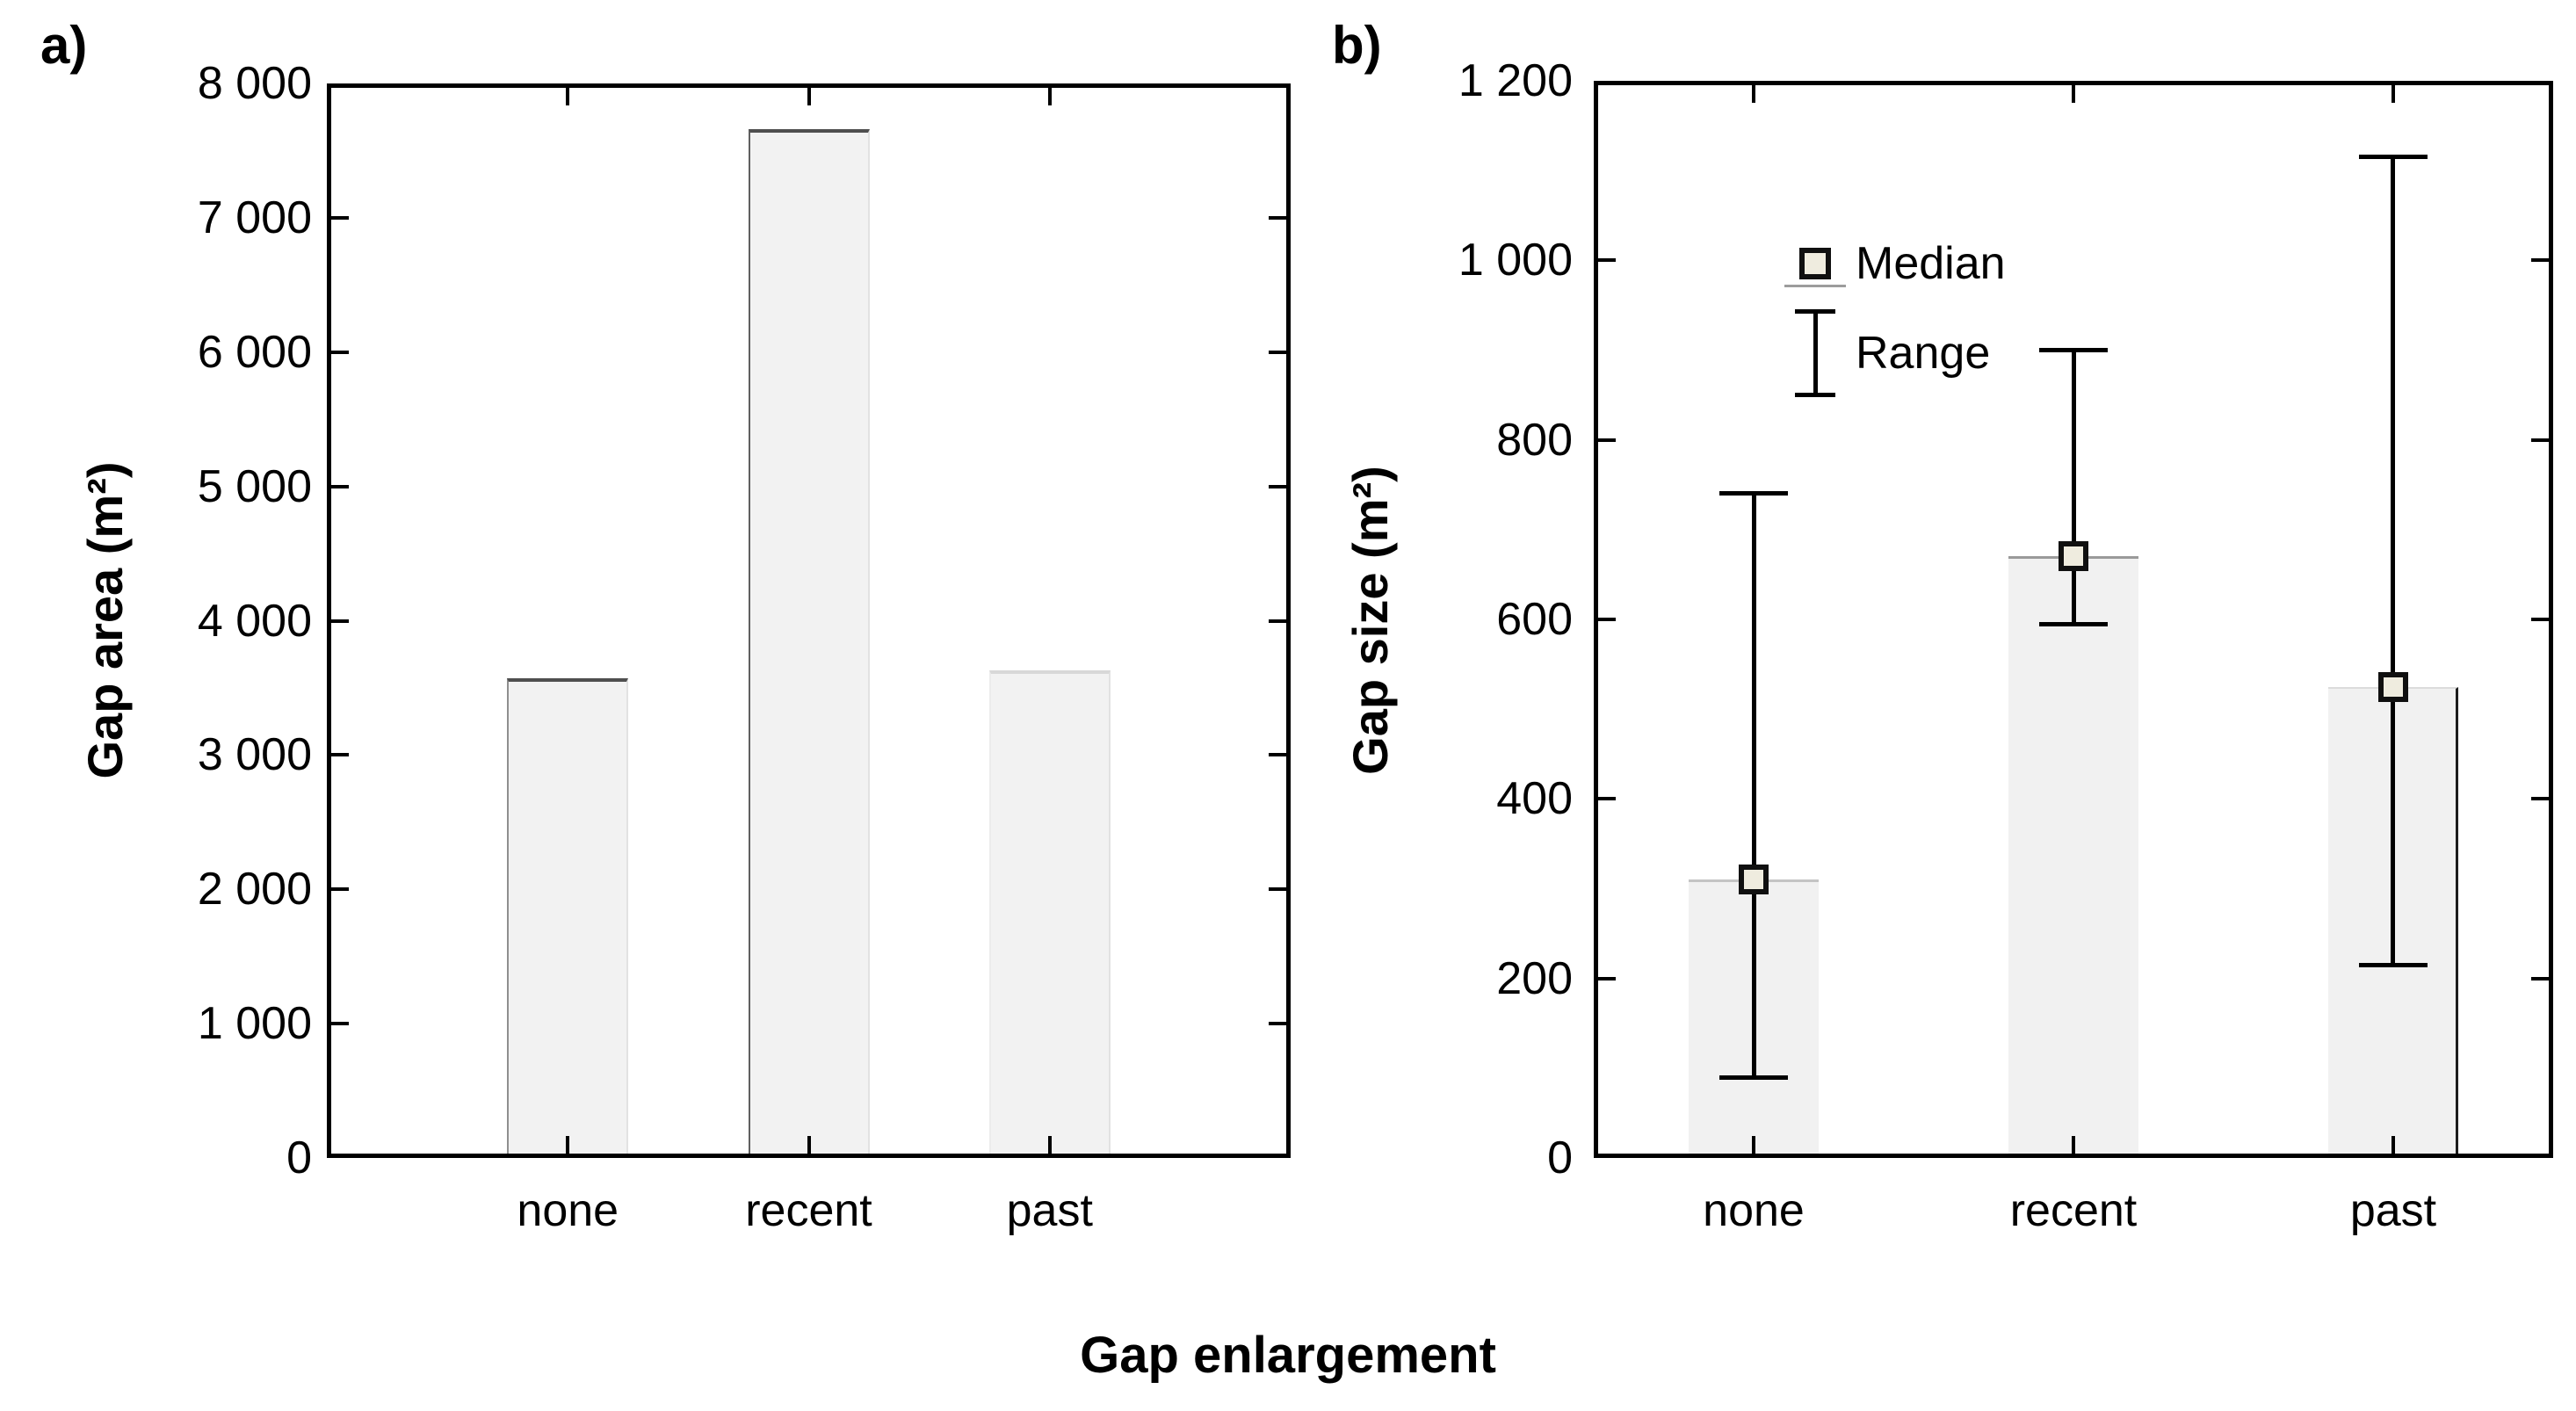 Image resolution: width=2576 pixels, height=1411 pixels. Describe the element at coordinates (809, 1145) in the screenshot. I see `panel-a-x-tick-bottom-recent` at that location.